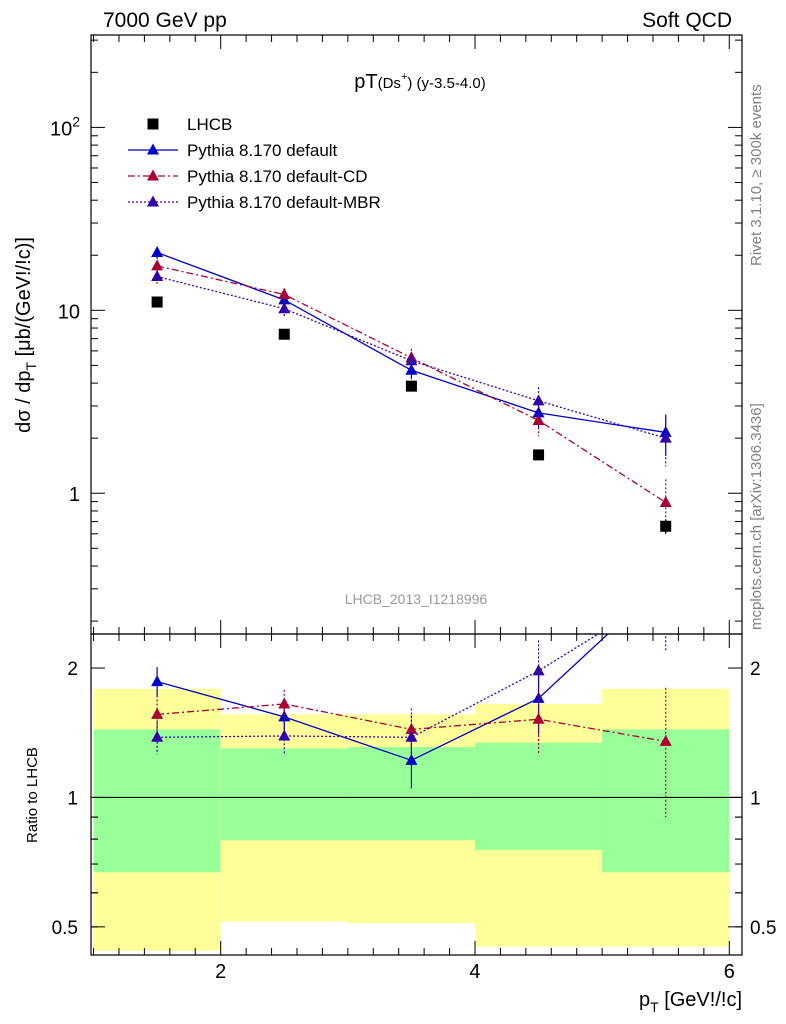  Describe the element at coordinates (416, 599) in the screenshot. I see `main-watermark: LHCB_2013_I1218996` at that location.